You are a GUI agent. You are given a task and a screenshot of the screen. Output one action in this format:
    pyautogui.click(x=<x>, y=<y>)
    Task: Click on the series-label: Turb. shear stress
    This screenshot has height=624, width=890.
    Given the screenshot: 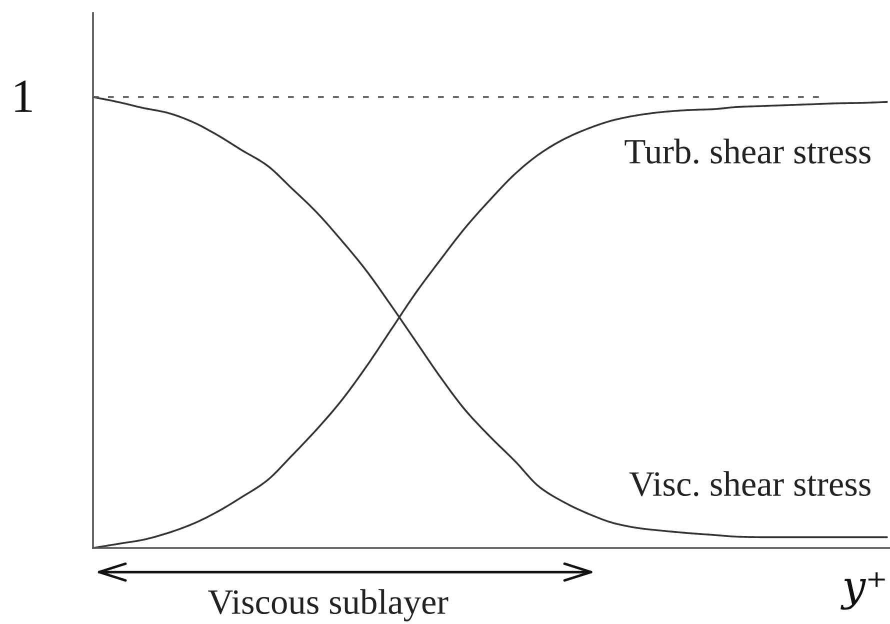 What is the action you would take?
    pyautogui.click(x=747, y=151)
    